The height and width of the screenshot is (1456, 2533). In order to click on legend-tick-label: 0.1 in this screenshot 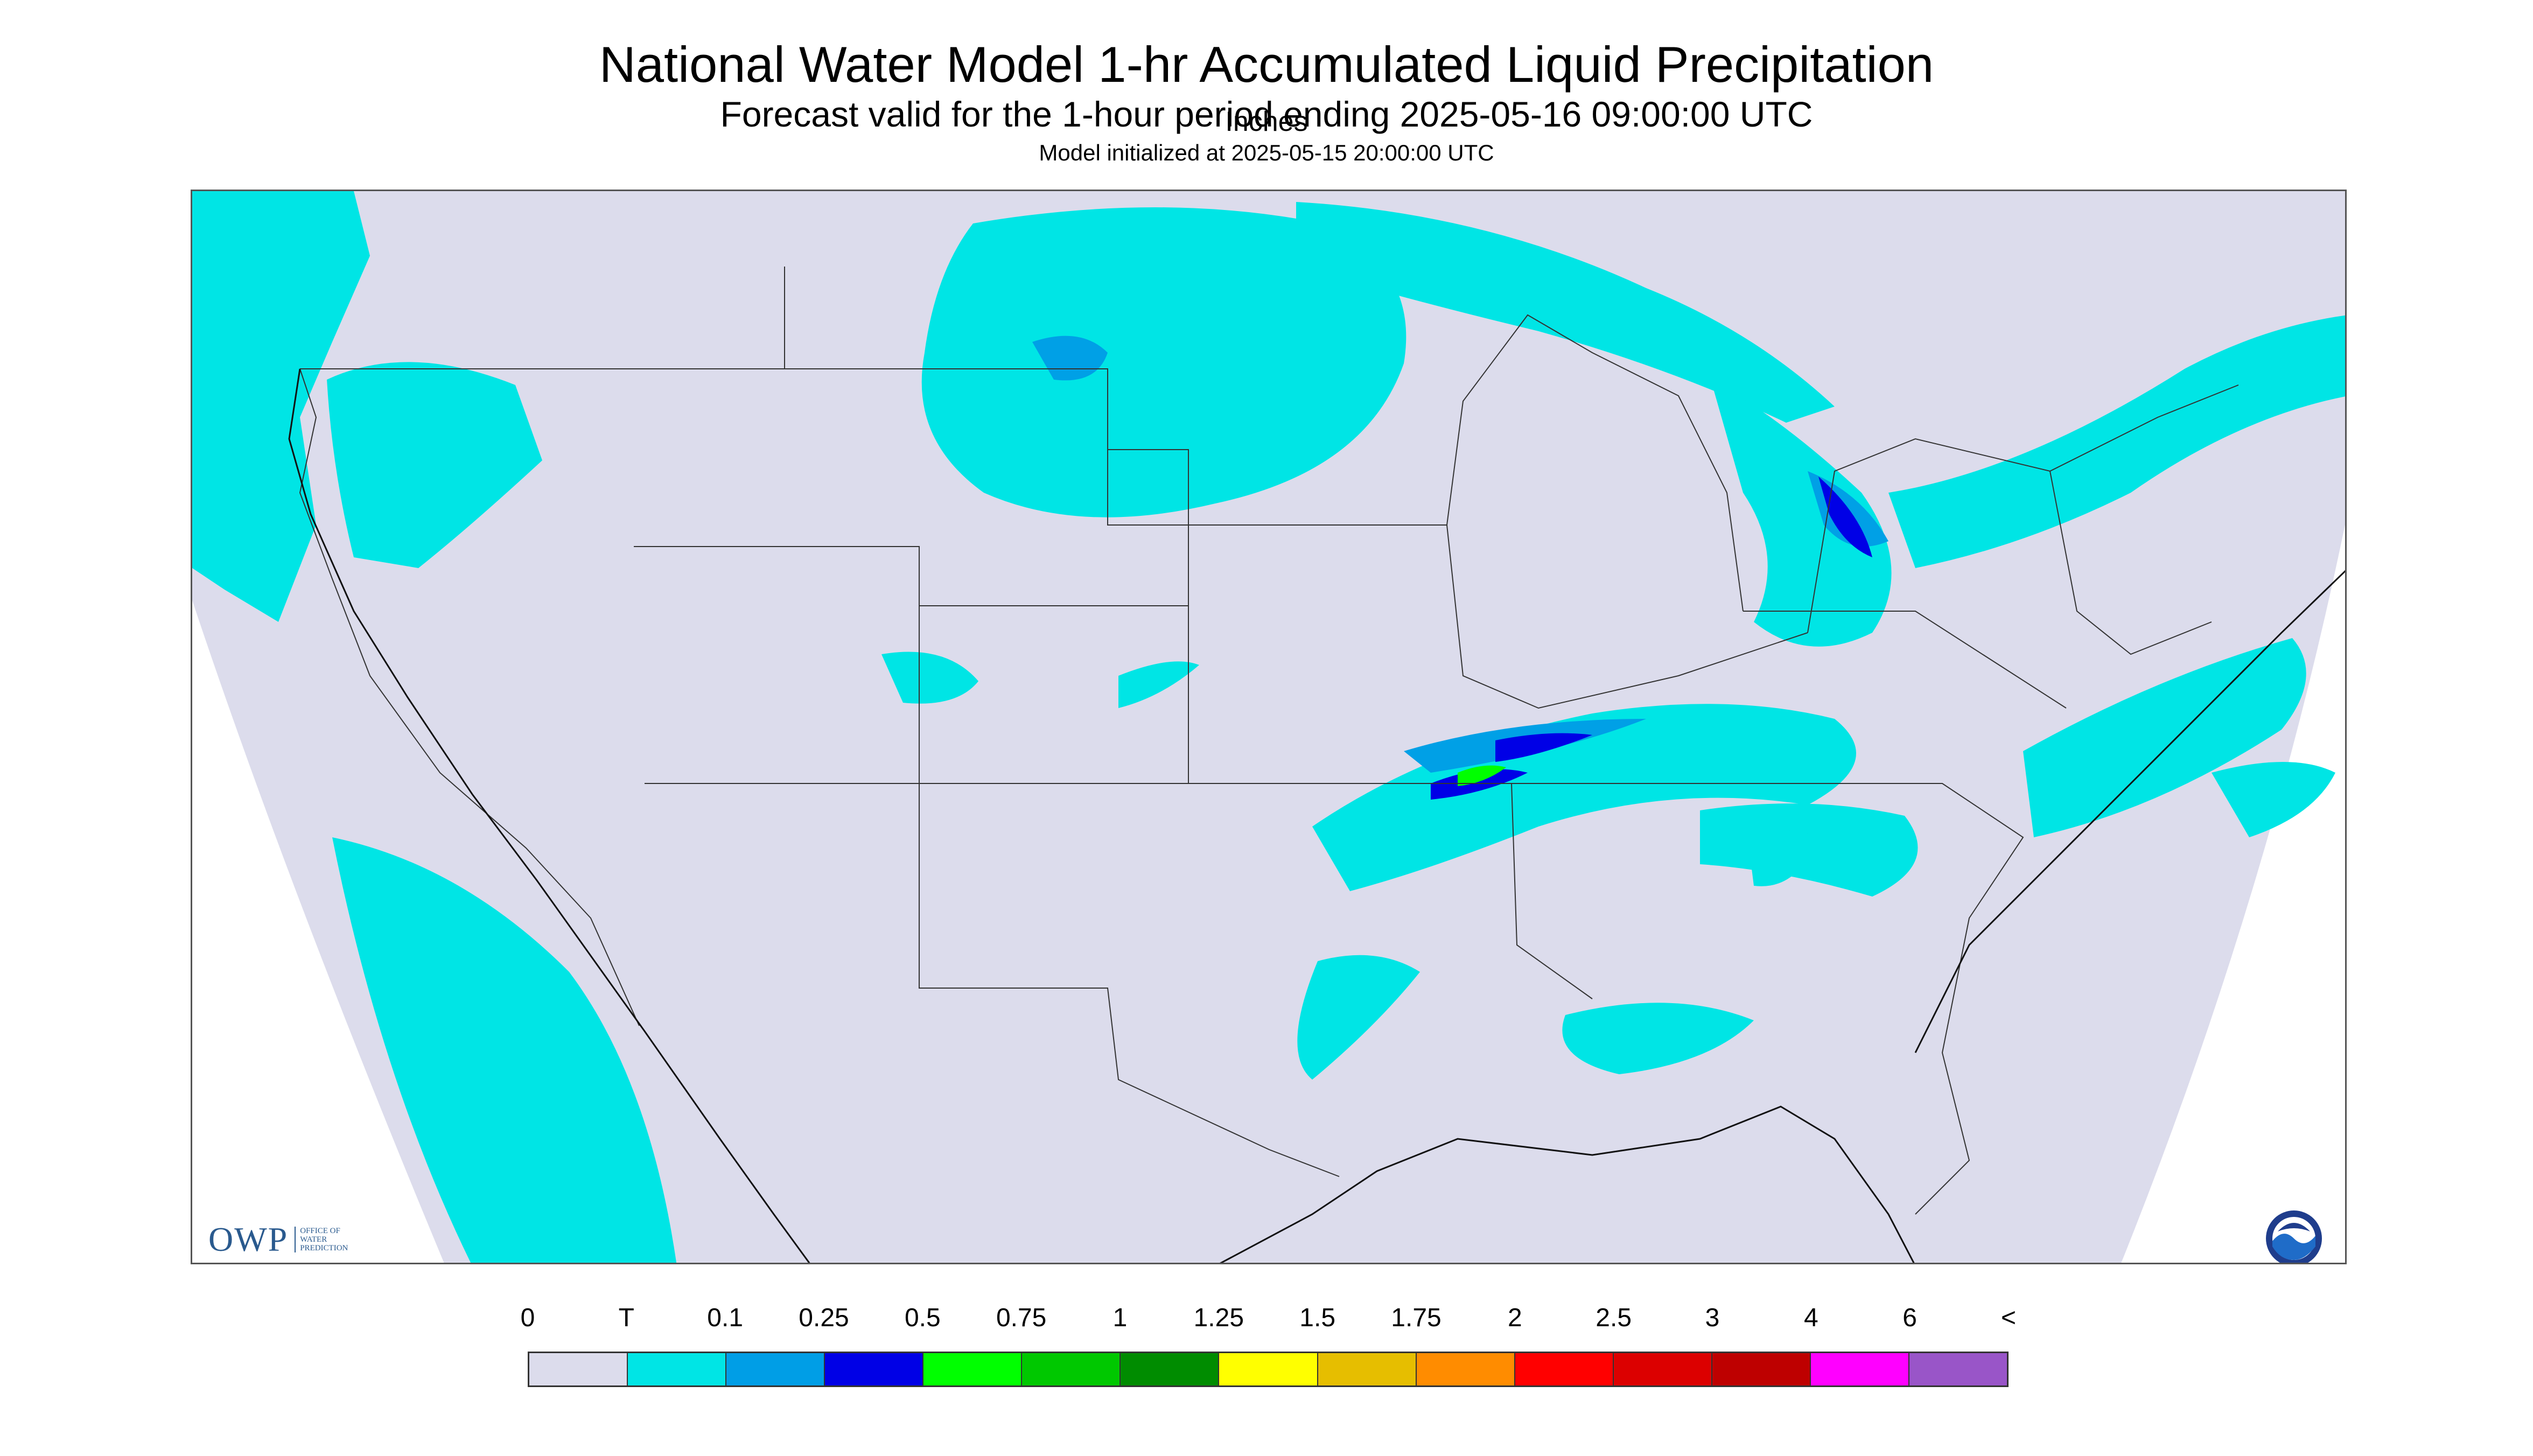, I will do `click(725, 1318)`.